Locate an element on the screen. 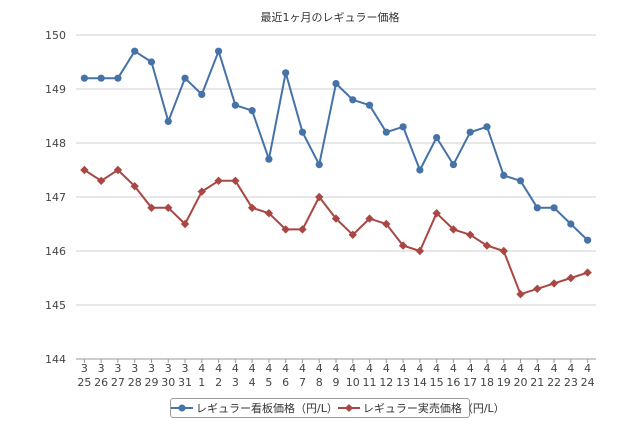  x-tick-label-day: 17 is located at coordinates (470, 382).